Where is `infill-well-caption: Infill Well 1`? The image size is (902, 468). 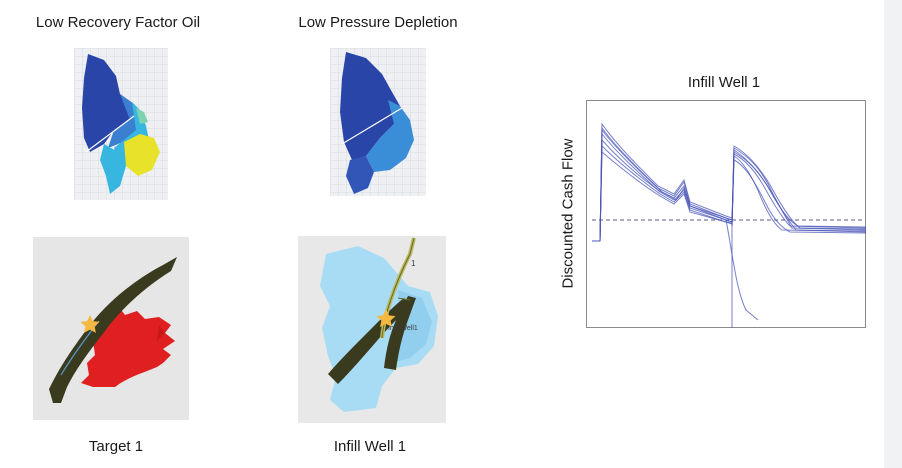 infill-well-caption: Infill Well 1 is located at coordinates (370, 446).